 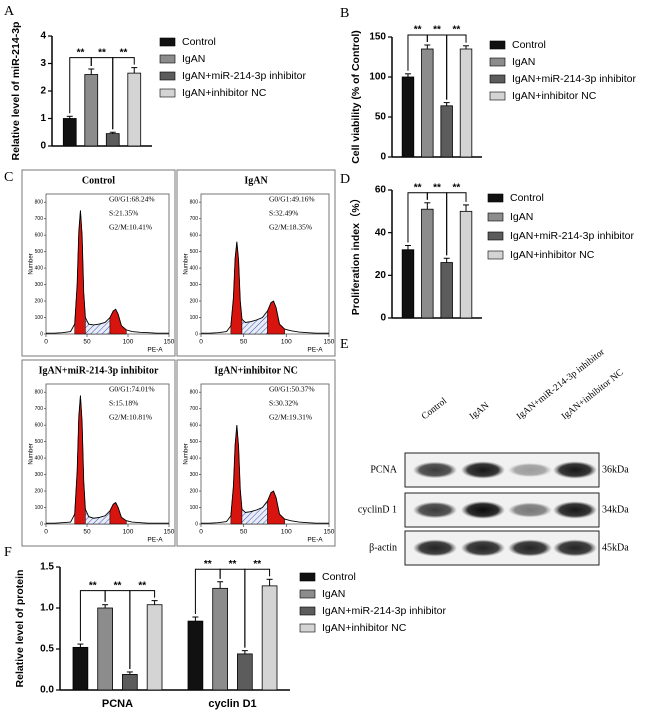 What do you see at coordinates (117, 704) in the screenshot?
I see `category-label: PCNA` at bounding box center [117, 704].